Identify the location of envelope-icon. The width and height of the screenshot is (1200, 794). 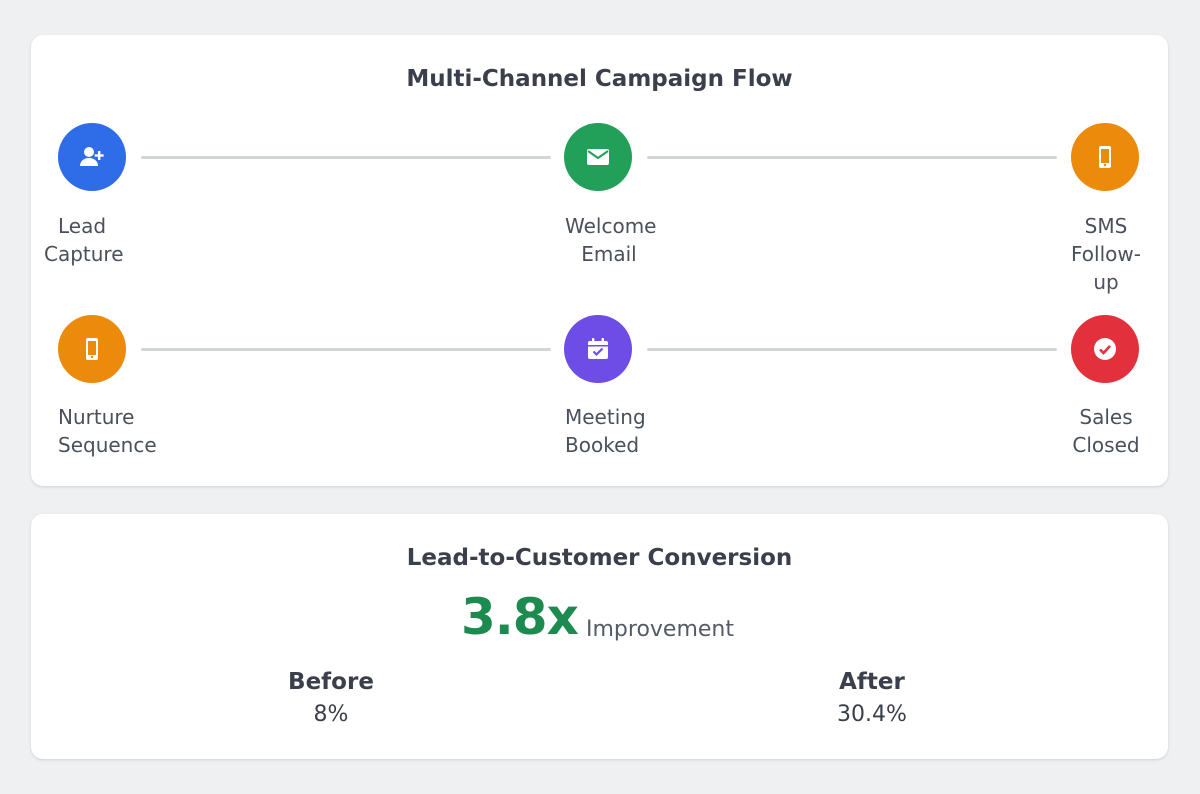
(598, 157).